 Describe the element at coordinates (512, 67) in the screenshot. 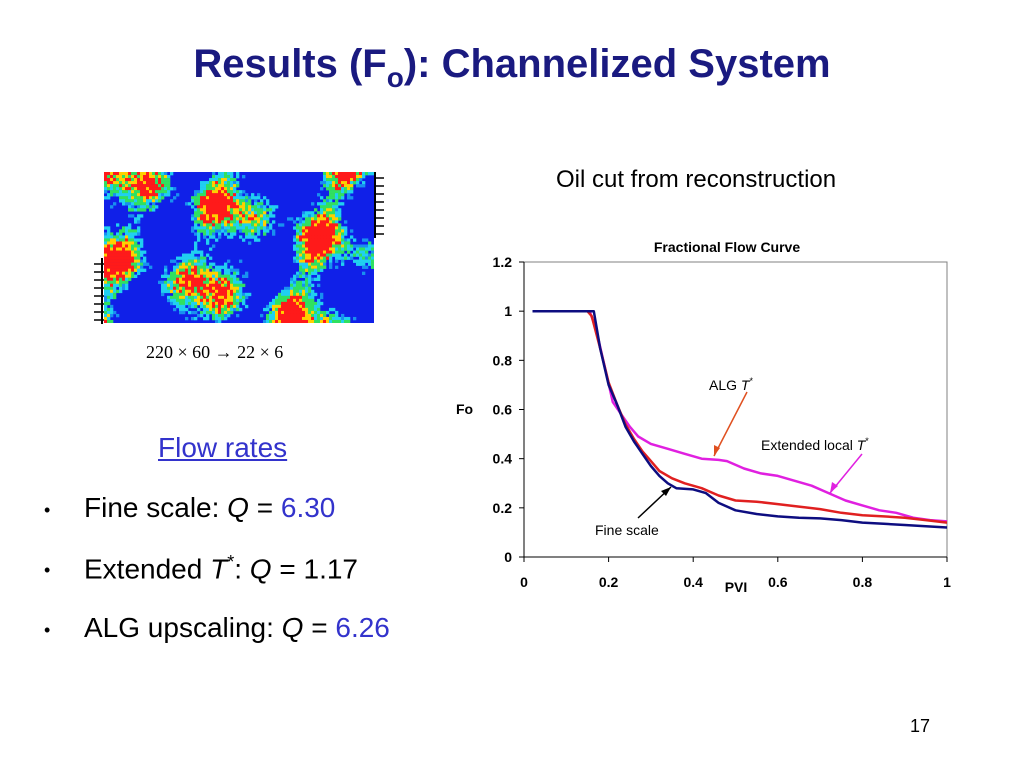

I see `slide-title: Results (Fo): Channelized System` at that location.